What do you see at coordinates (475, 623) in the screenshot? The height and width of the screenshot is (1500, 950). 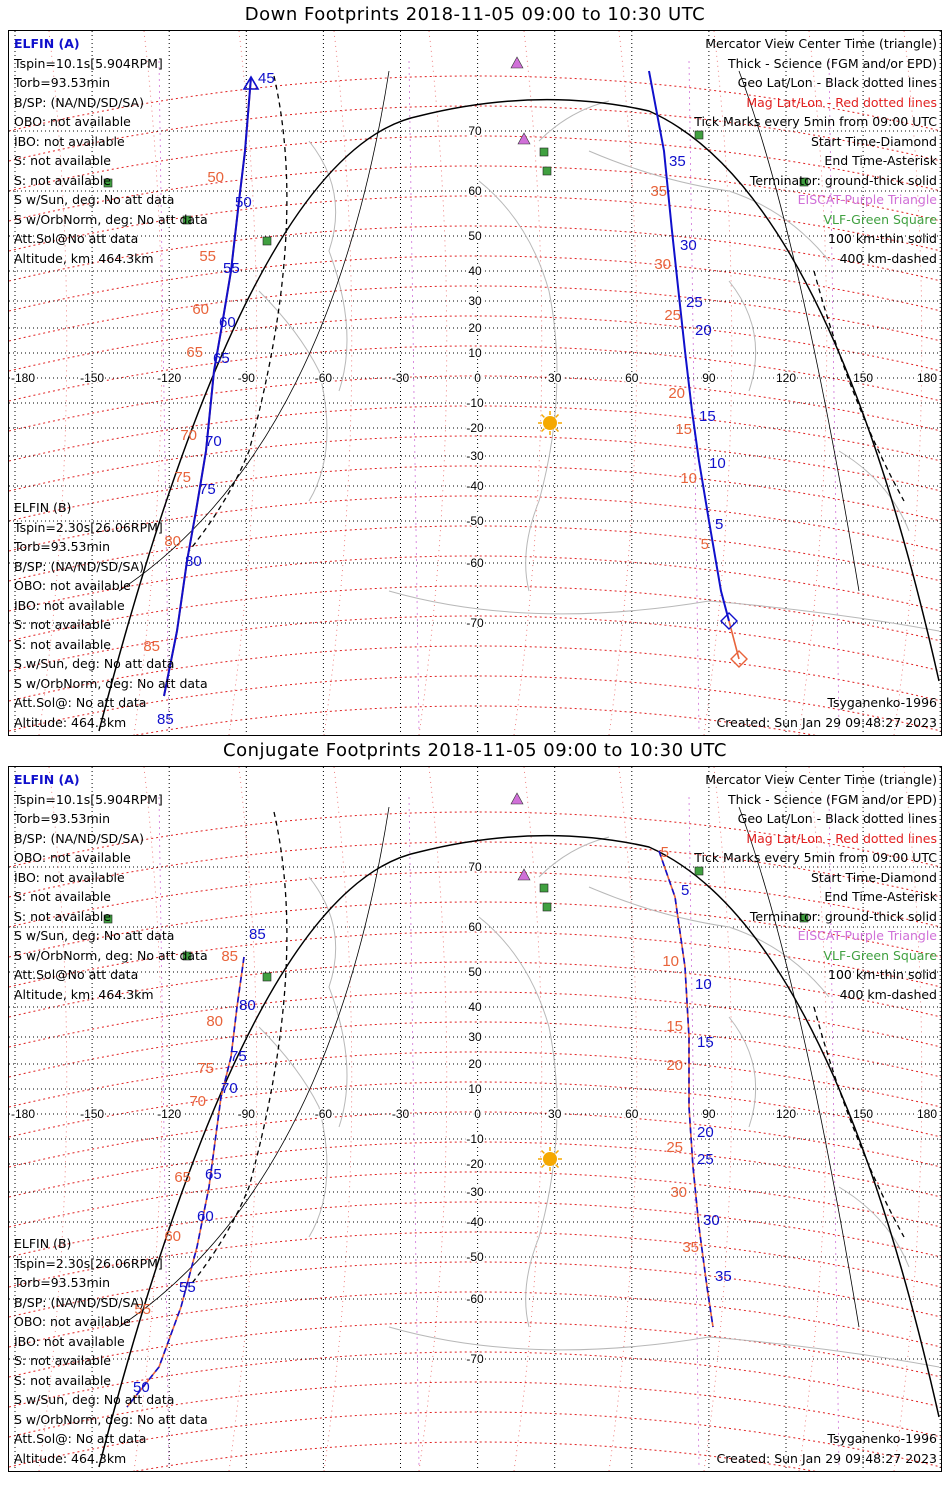 I see `lat-tick-label: -70` at bounding box center [475, 623].